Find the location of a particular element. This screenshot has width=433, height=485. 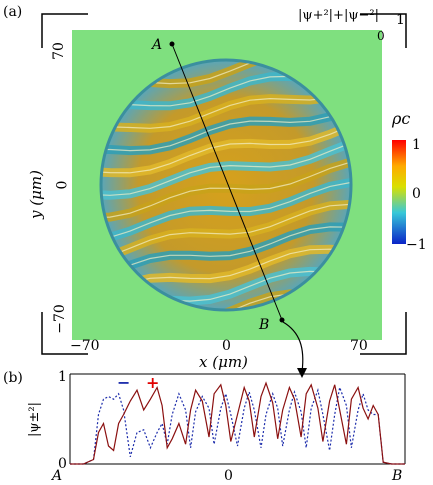

corner-value-one: 1 is located at coordinates (400, 20).